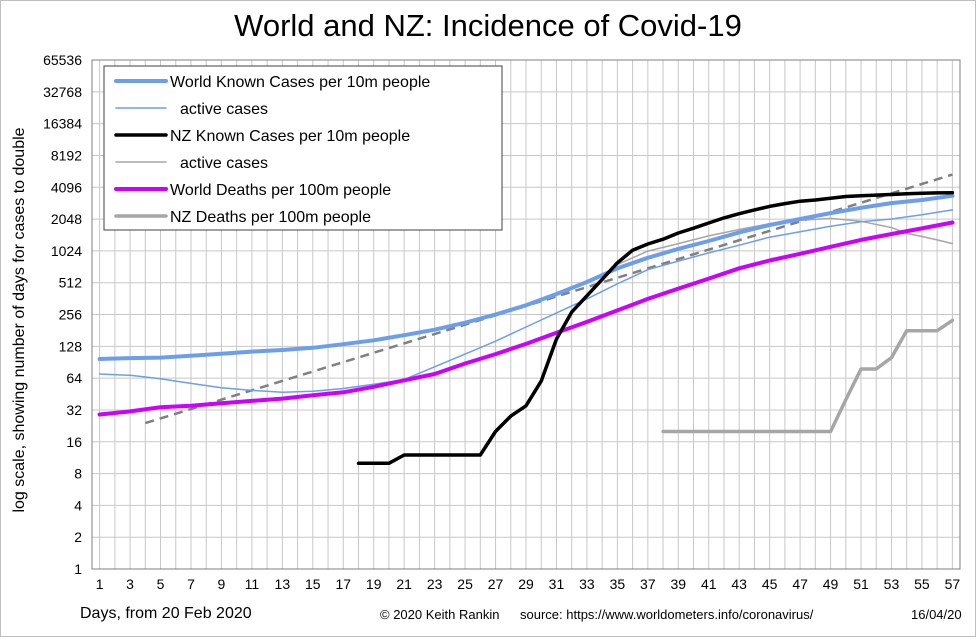  Describe the element at coordinates (300, 82) in the screenshot. I see `legend-label: World Known Cases per 10m people` at that location.